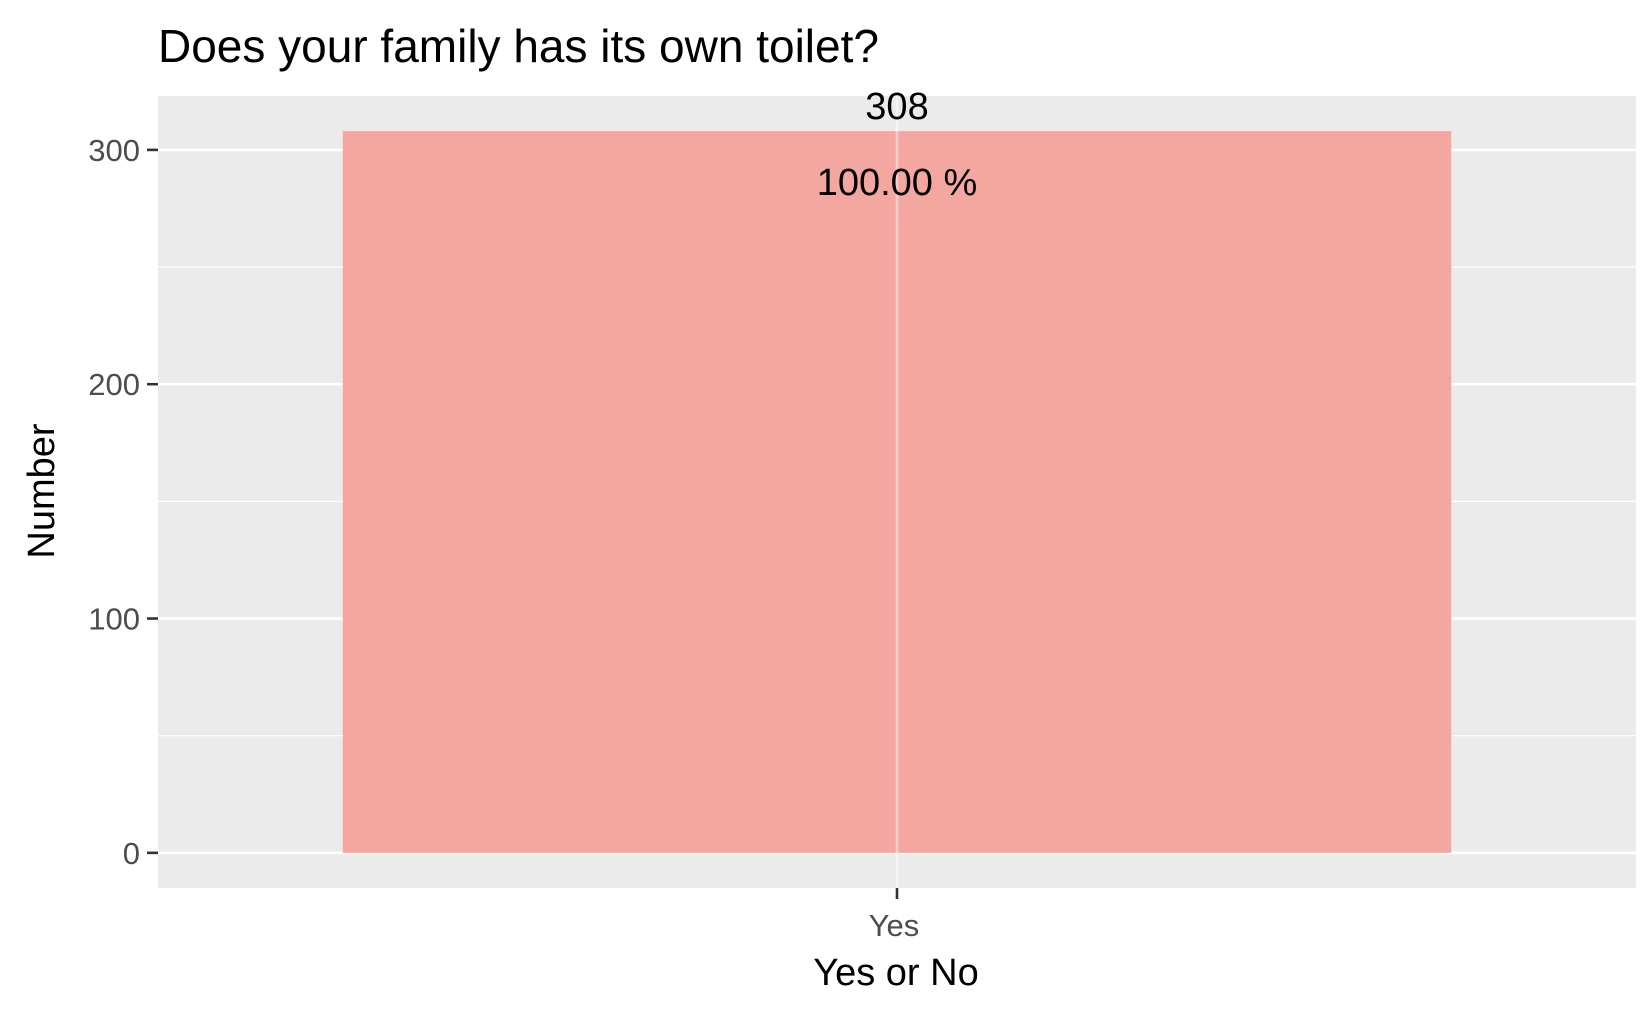 The height and width of the screenshot is (1015, 1652). What do you see at coordinates (114, 150) in the screenshot?
I see `y-tick-label: 300` at bounding box center [114, 150].